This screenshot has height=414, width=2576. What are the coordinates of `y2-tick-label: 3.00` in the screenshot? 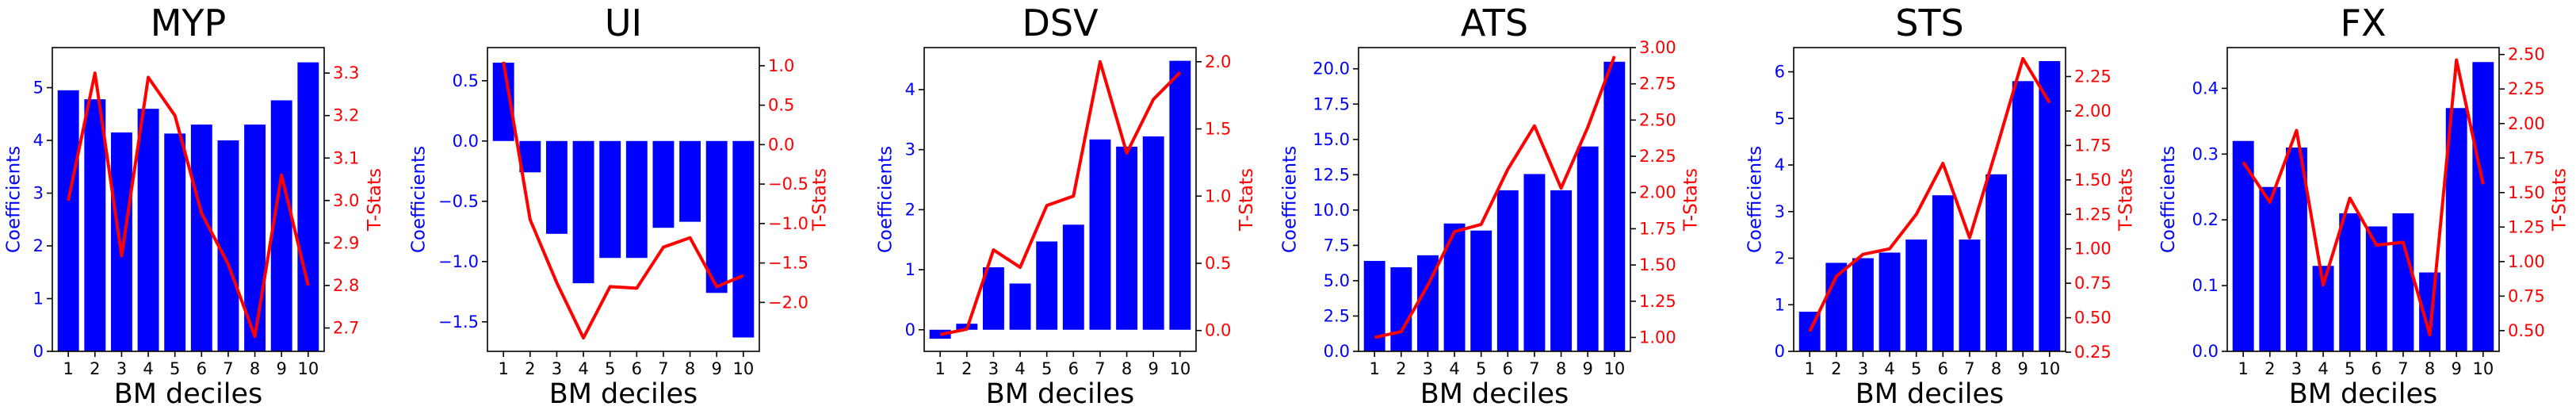 It's located at (1658, 47).